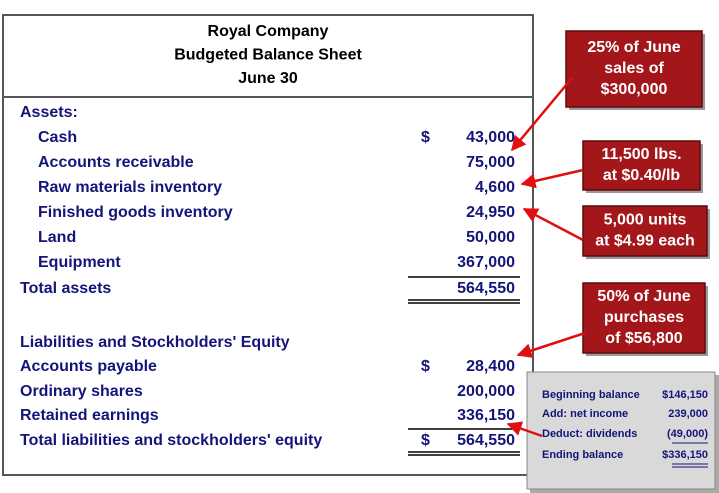 Image resolution: width=719 pixels, height=493 pixels. What do you see at coordinates (633, 47) in the screenshot?
I see `callout-text: 25% of June` at bounding box center [633, 47].